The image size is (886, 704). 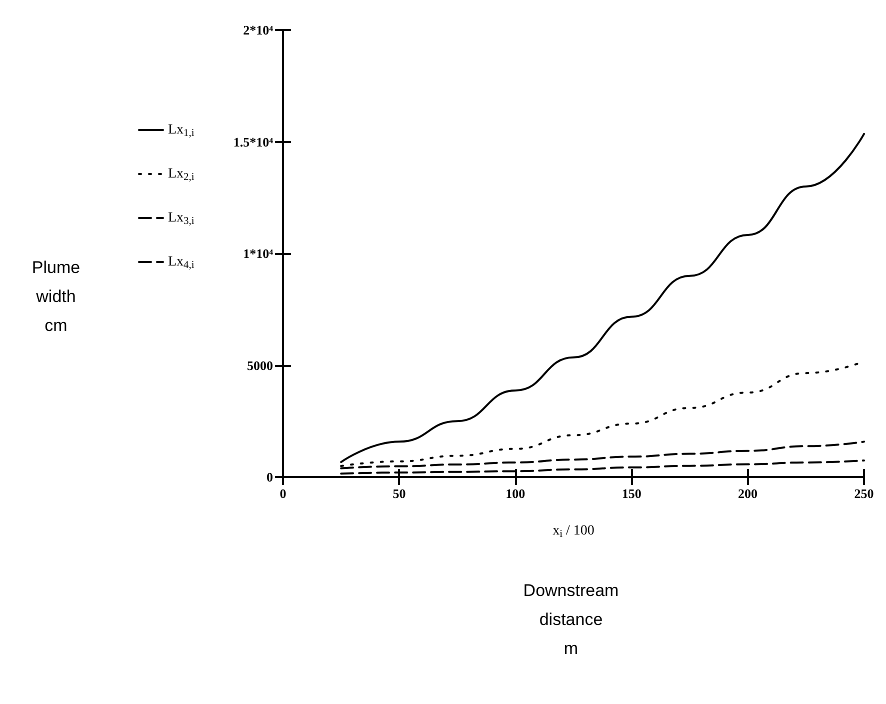 What do you see at coordinates (864, 493) in the screenshot?
I see `x-tick-label: 250` at bounding box center [864, 493].